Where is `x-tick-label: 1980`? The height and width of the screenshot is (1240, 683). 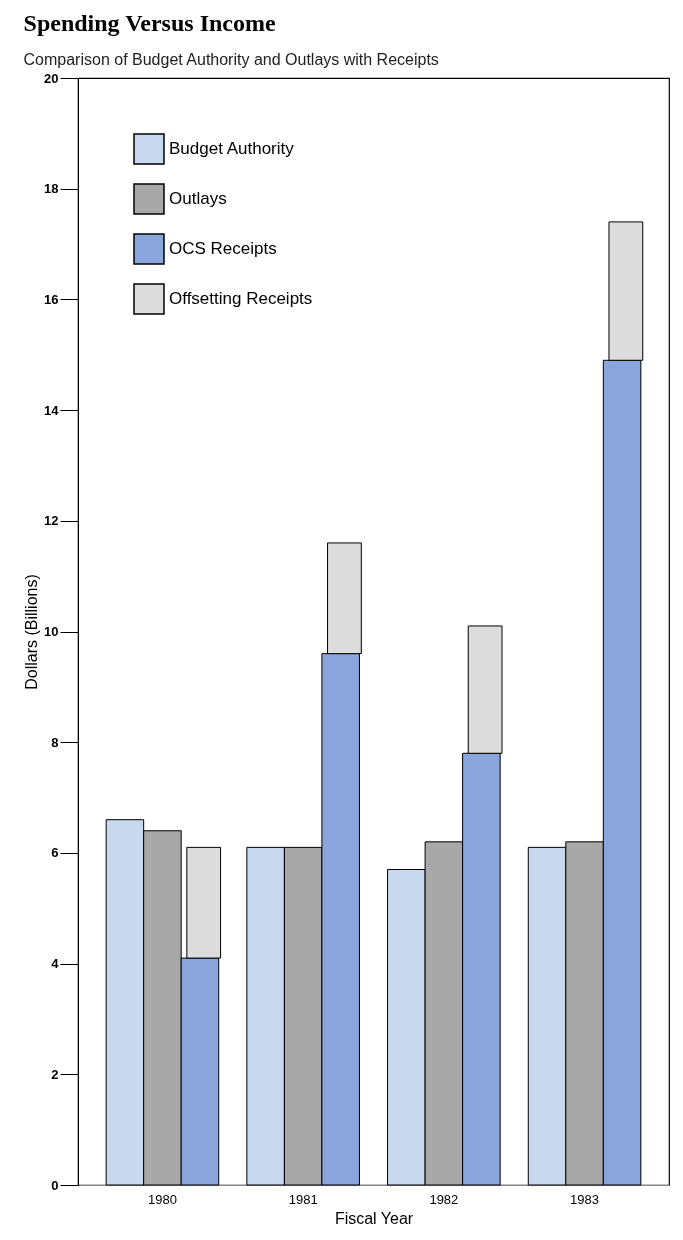 x-tick-label: 1980 is located at coordinates (162, 1199).